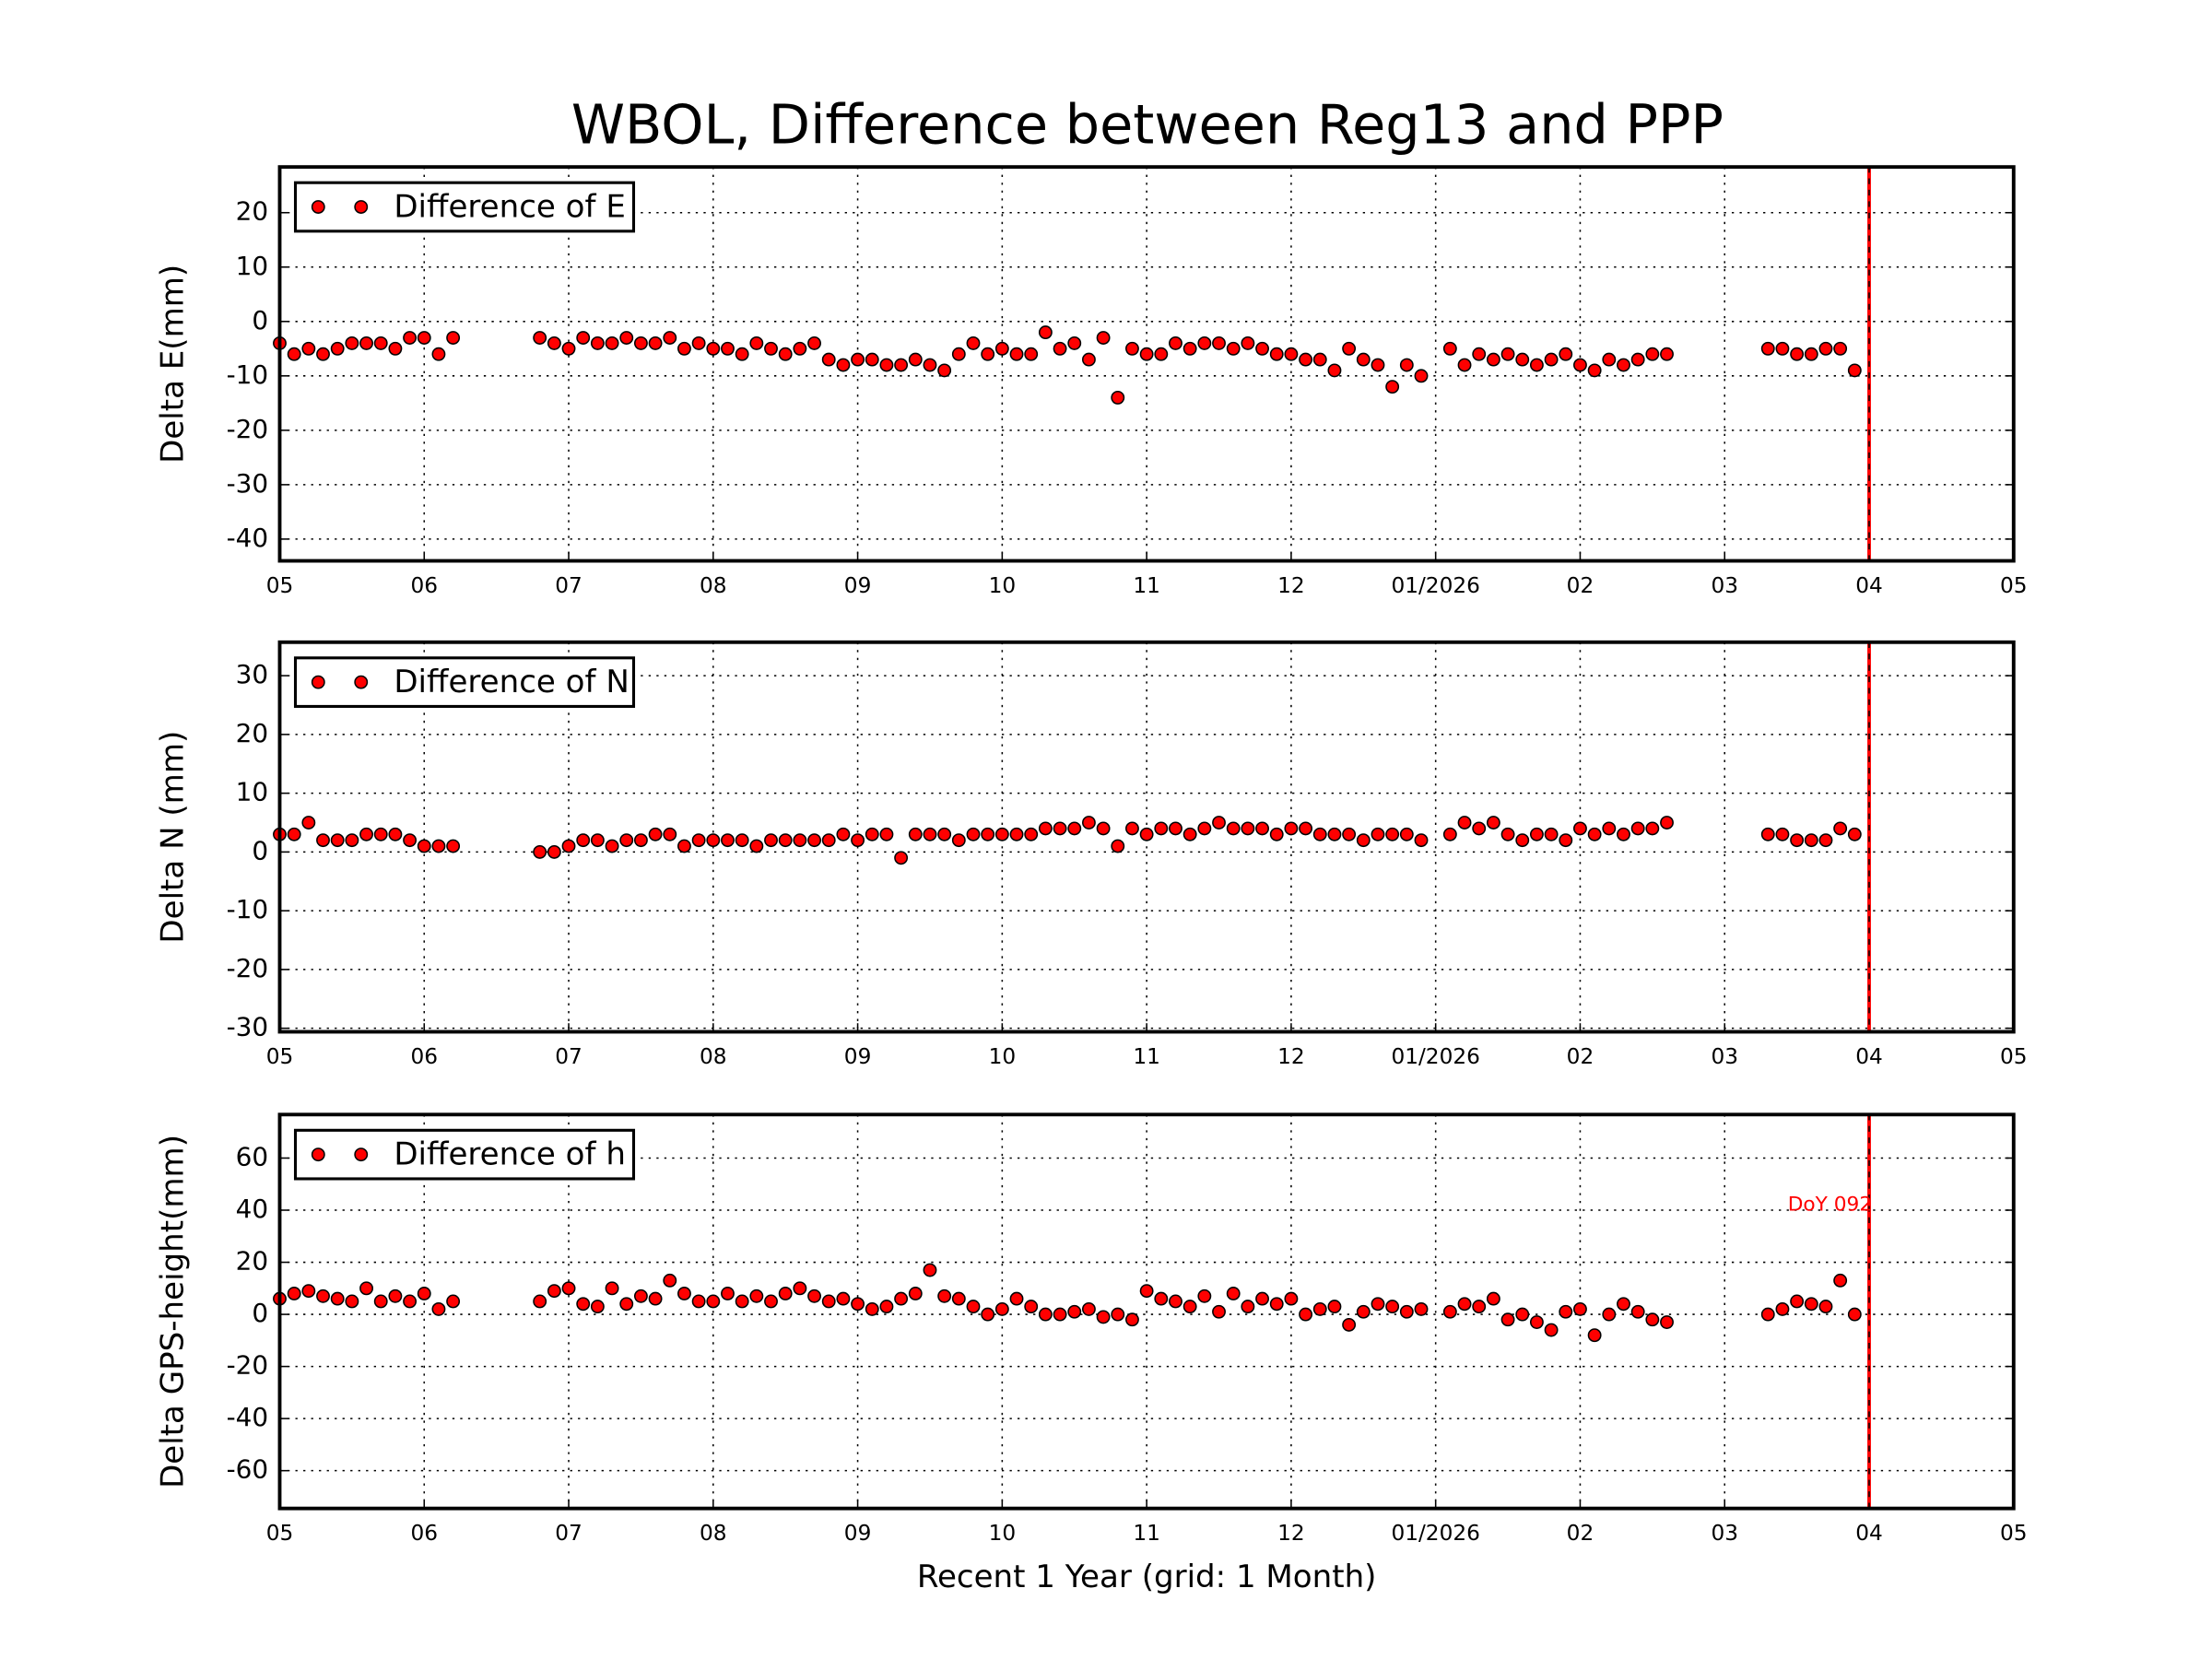 This screenshot has width=2212, height=1659. Describe the element at coordinates (1003, 1056) in the screenshot. I see `x-tick-label: 10` at that location.